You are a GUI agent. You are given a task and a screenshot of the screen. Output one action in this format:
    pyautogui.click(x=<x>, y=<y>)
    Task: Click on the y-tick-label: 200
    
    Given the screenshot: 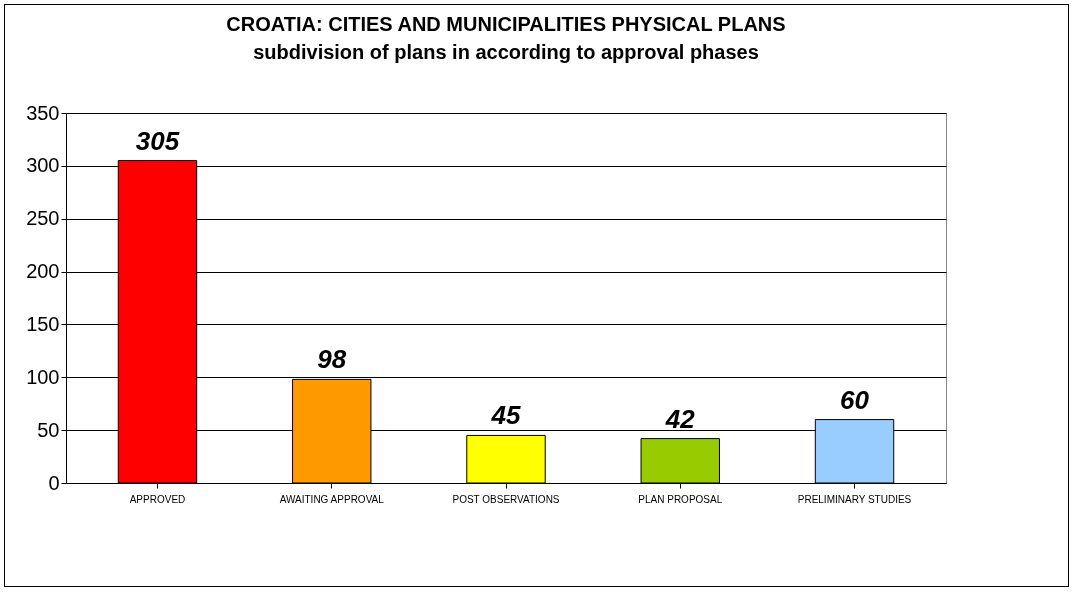 What is the action you would take?
    pyautogui.click(x=43, y=271)
    